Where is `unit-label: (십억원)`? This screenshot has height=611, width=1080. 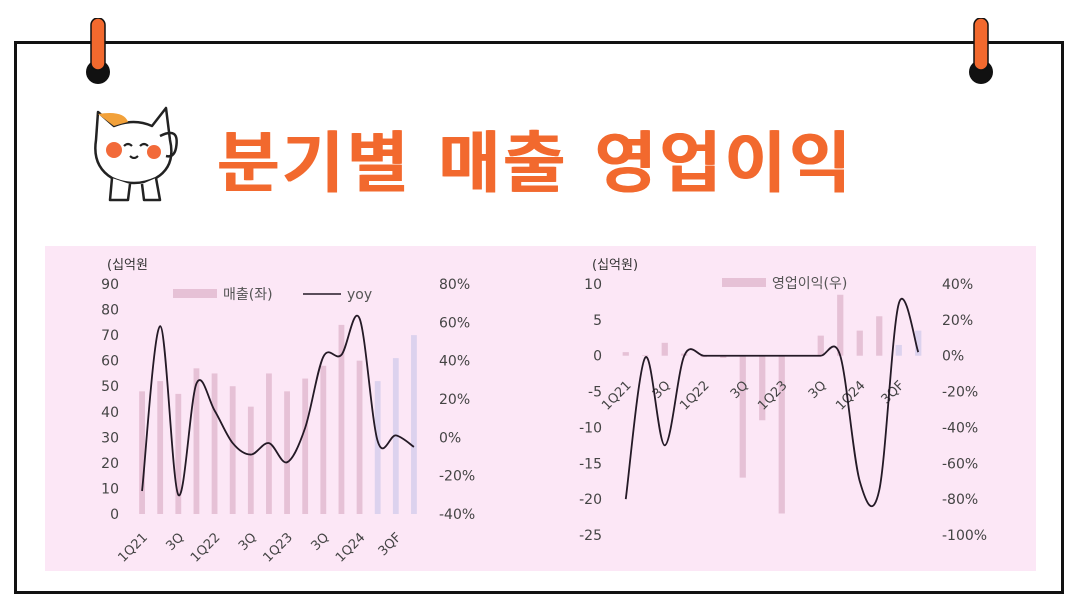
unit-label: (십억원) is located at coordinates (615, 265).